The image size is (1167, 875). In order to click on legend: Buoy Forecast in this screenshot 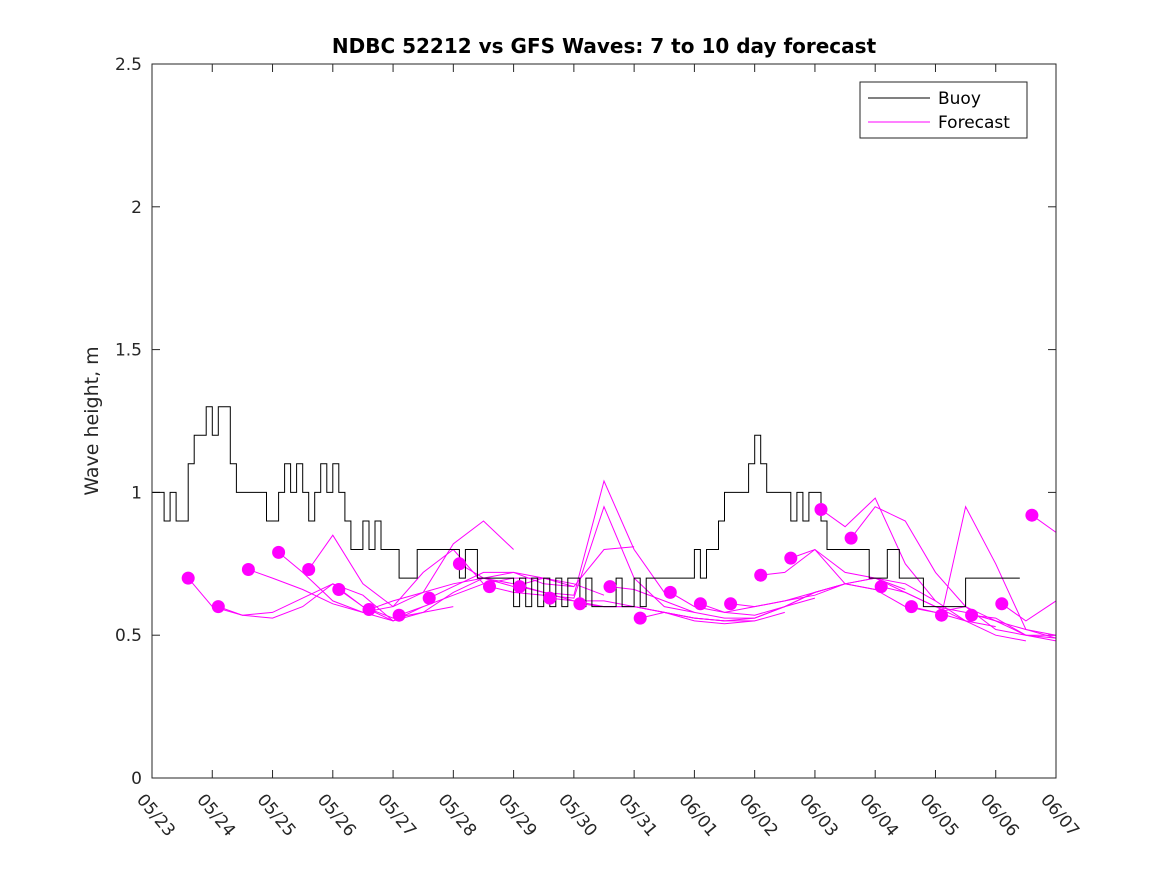, I will do `click(943, 110)`.